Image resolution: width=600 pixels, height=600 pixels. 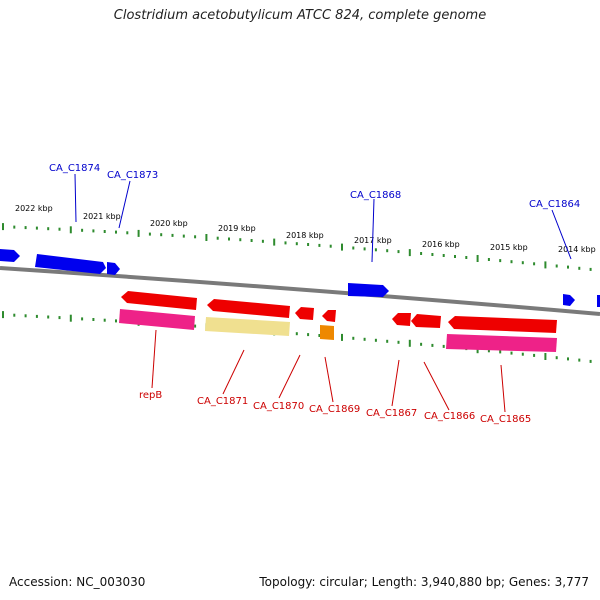 I want to click on scale-label: 2019 kbp, so click(x=237, y=228).